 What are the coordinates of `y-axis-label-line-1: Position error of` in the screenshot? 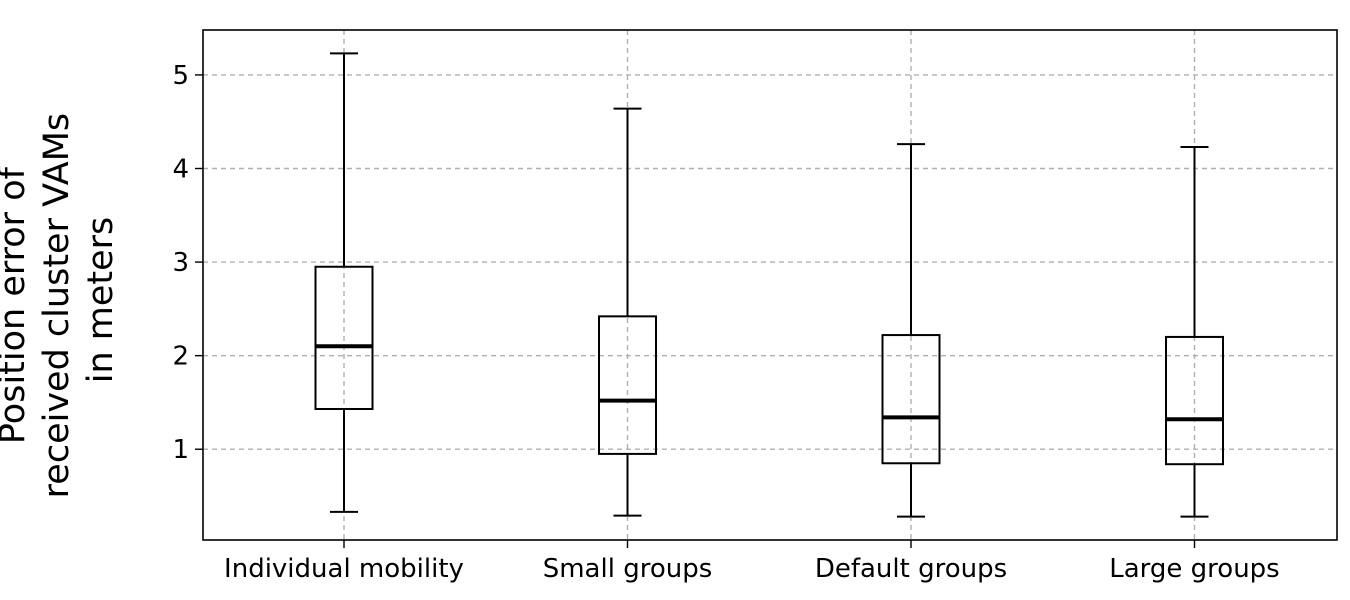 It's located at (16, 305).